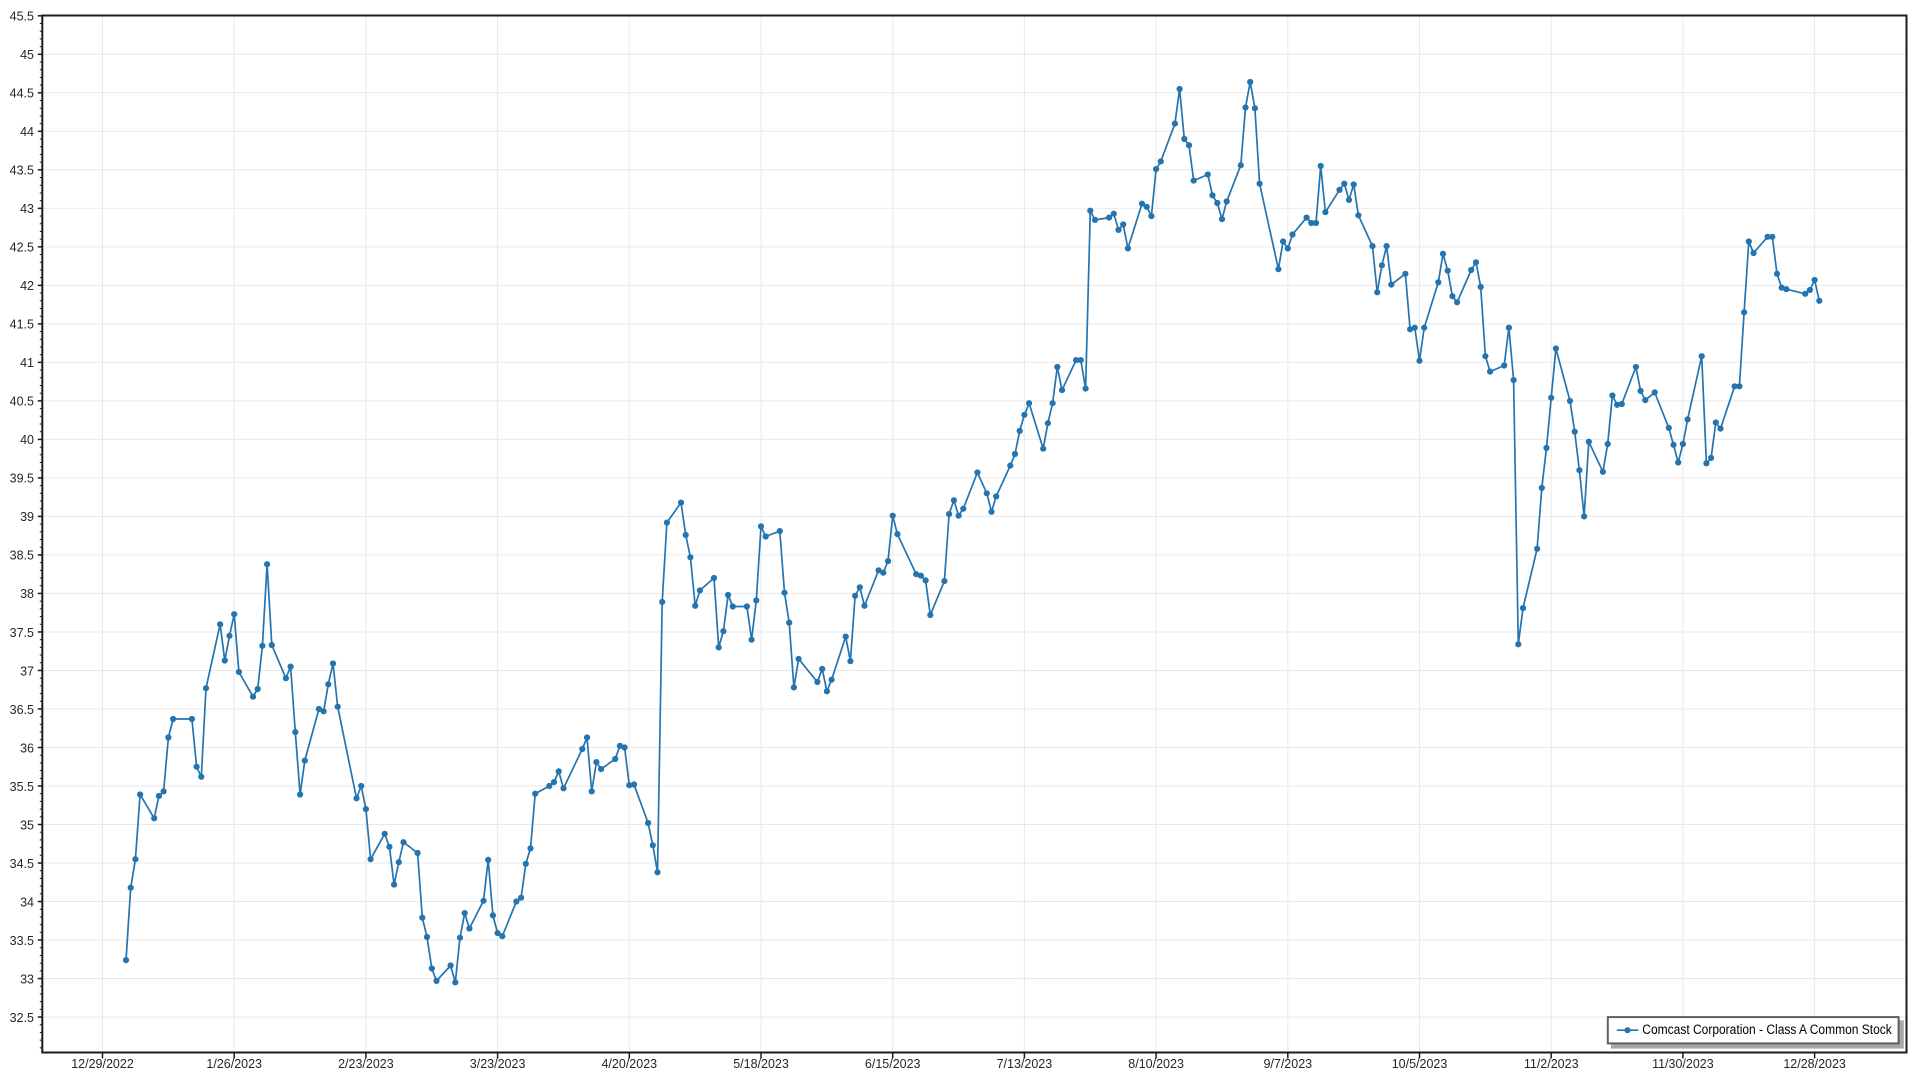  Describe the element at coordinates (1156, 1064) in the screenshot. I see `svg-text: 8/10/2023` at that location.